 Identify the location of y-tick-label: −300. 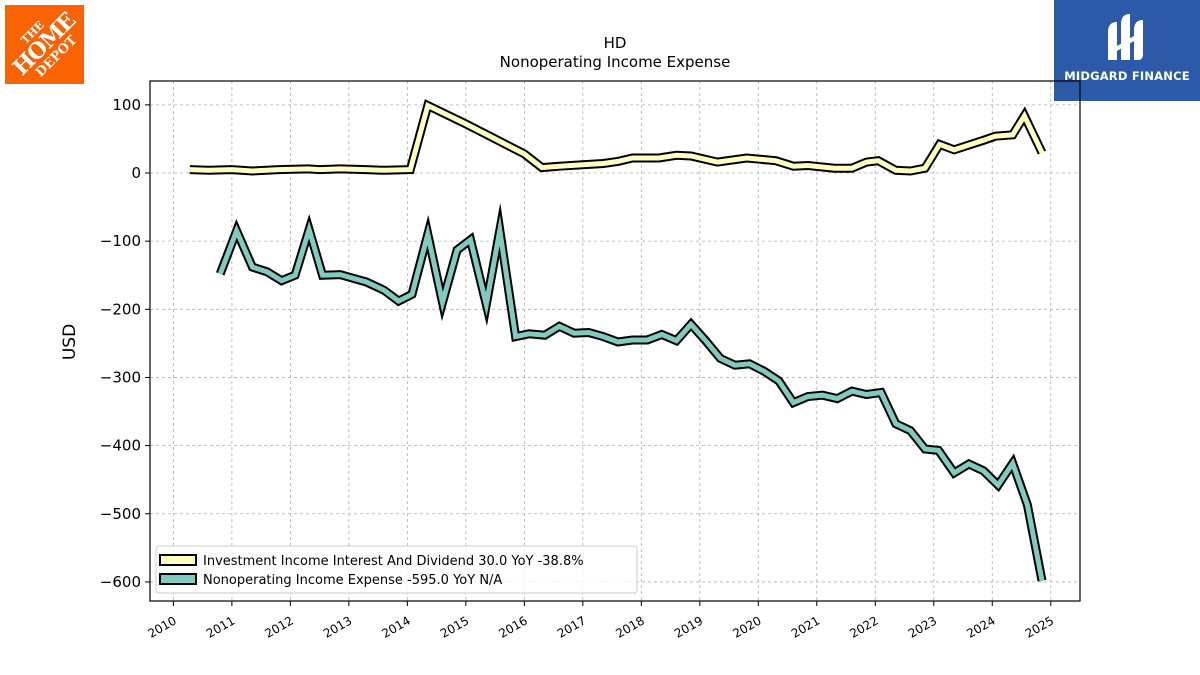
(120, 377).